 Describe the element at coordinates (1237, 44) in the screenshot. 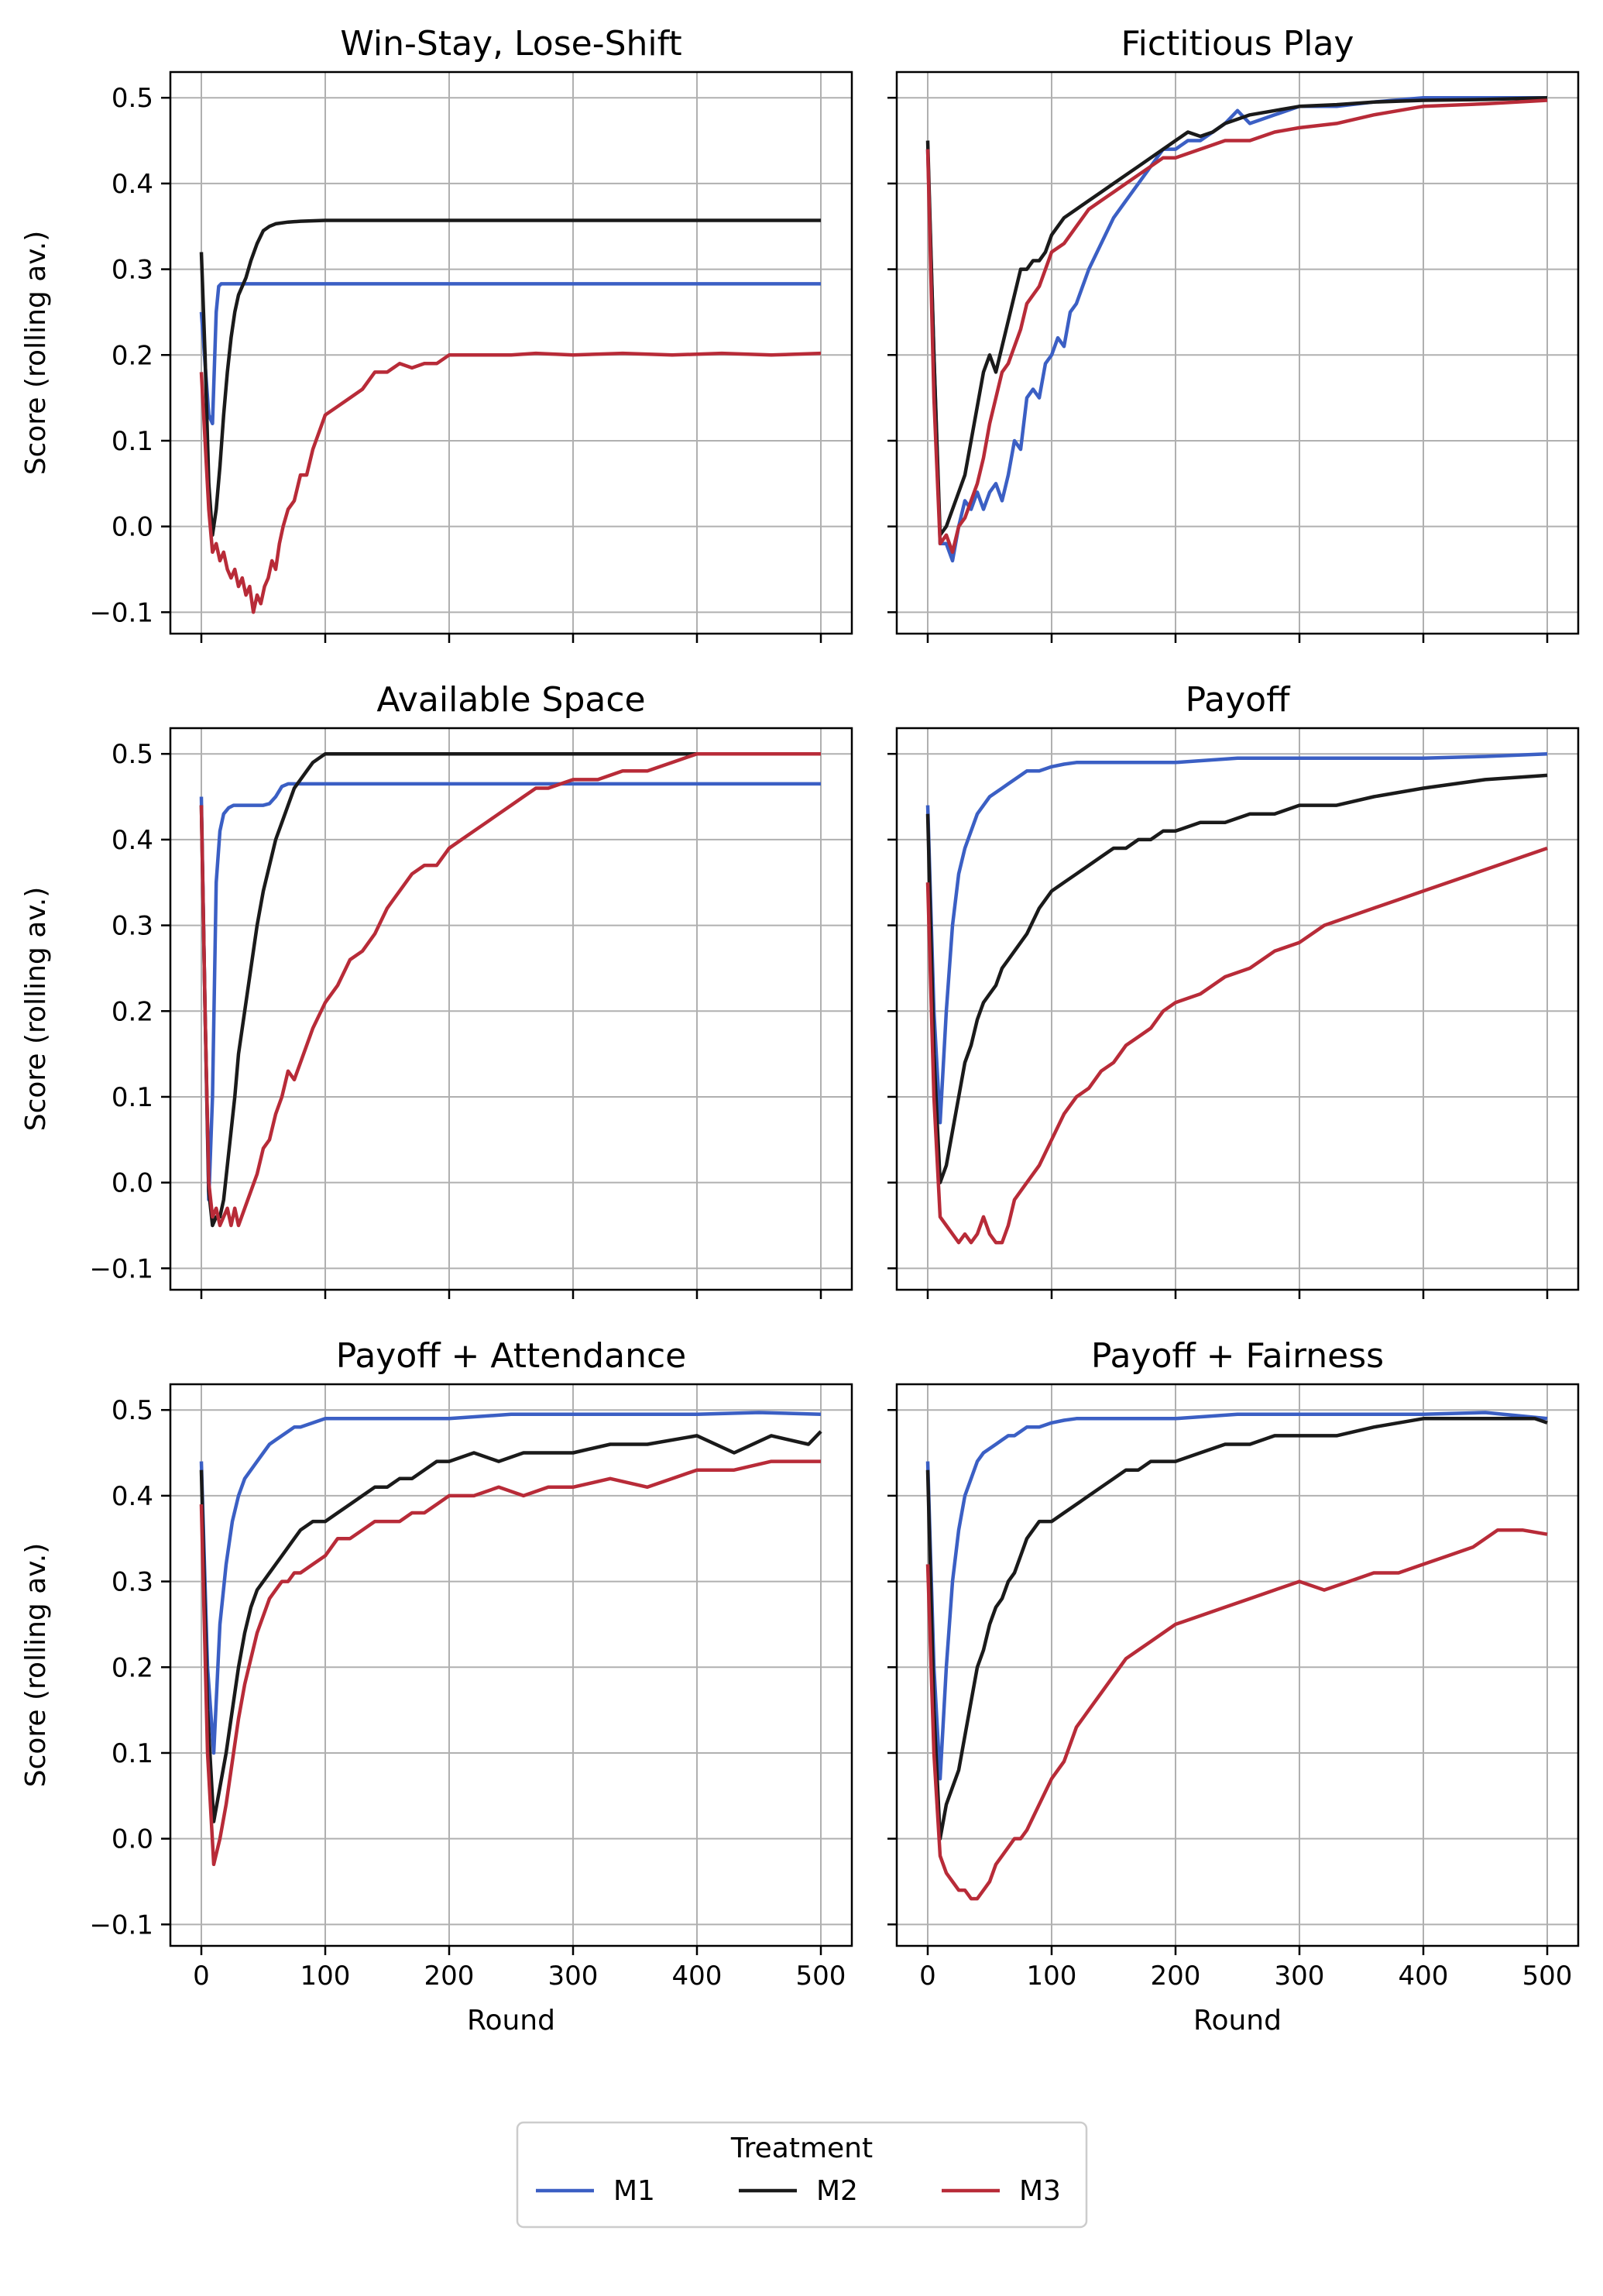

I see `panel-title: Fictitious Play` at that location.